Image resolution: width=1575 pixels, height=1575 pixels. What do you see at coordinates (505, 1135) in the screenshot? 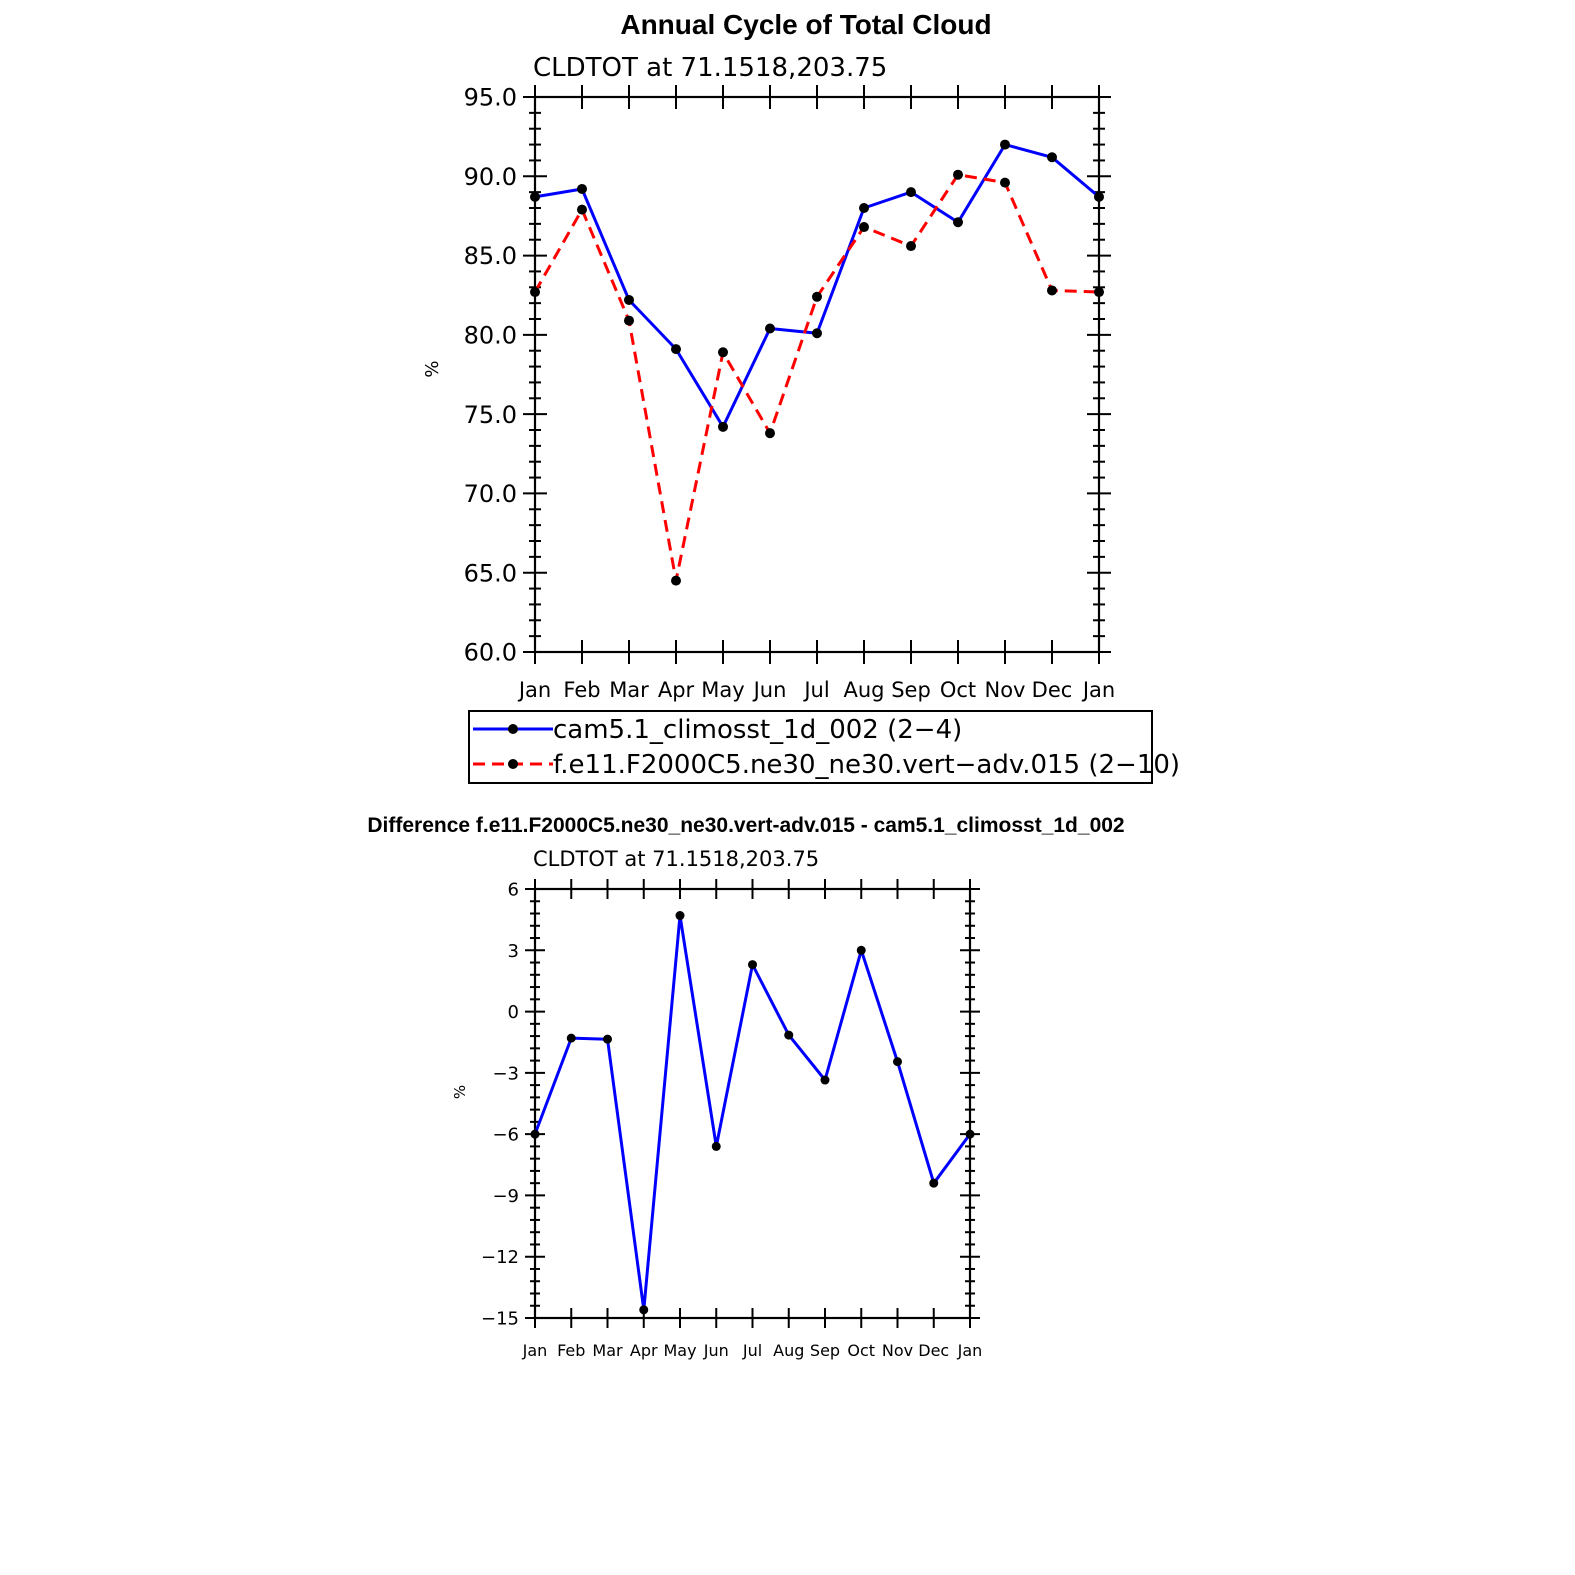
I see `chart2-y-tick-label: −6` at bounding box center [505, 1135].